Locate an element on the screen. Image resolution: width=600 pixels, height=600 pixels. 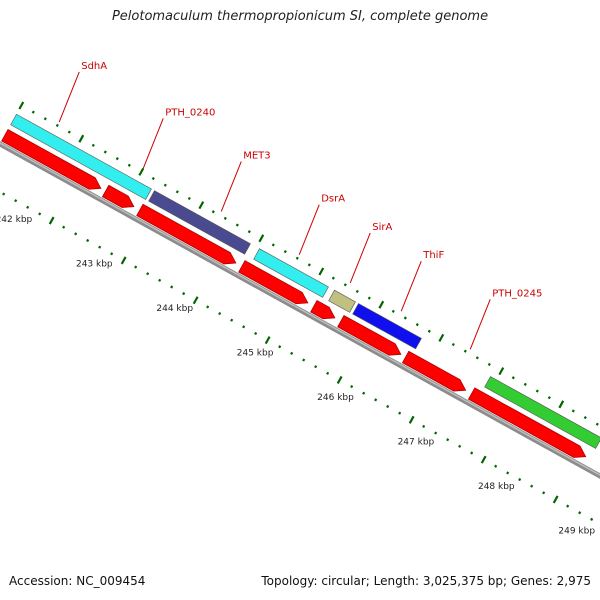
gene-label: SirA is located at coordinates (382, 227).